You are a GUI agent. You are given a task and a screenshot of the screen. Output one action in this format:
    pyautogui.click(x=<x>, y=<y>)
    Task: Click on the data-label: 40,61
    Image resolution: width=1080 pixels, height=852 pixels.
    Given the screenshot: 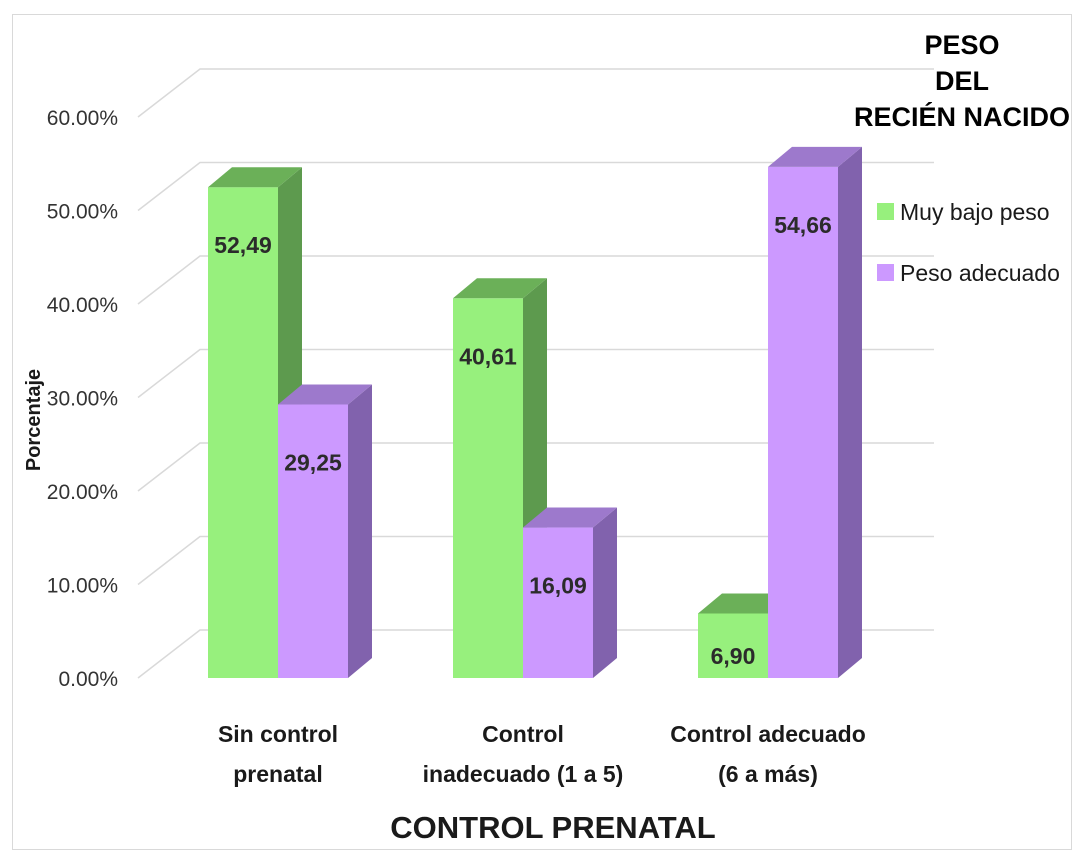 What is the action you would take?
    pyautogui.click(x=488, y=356)
    